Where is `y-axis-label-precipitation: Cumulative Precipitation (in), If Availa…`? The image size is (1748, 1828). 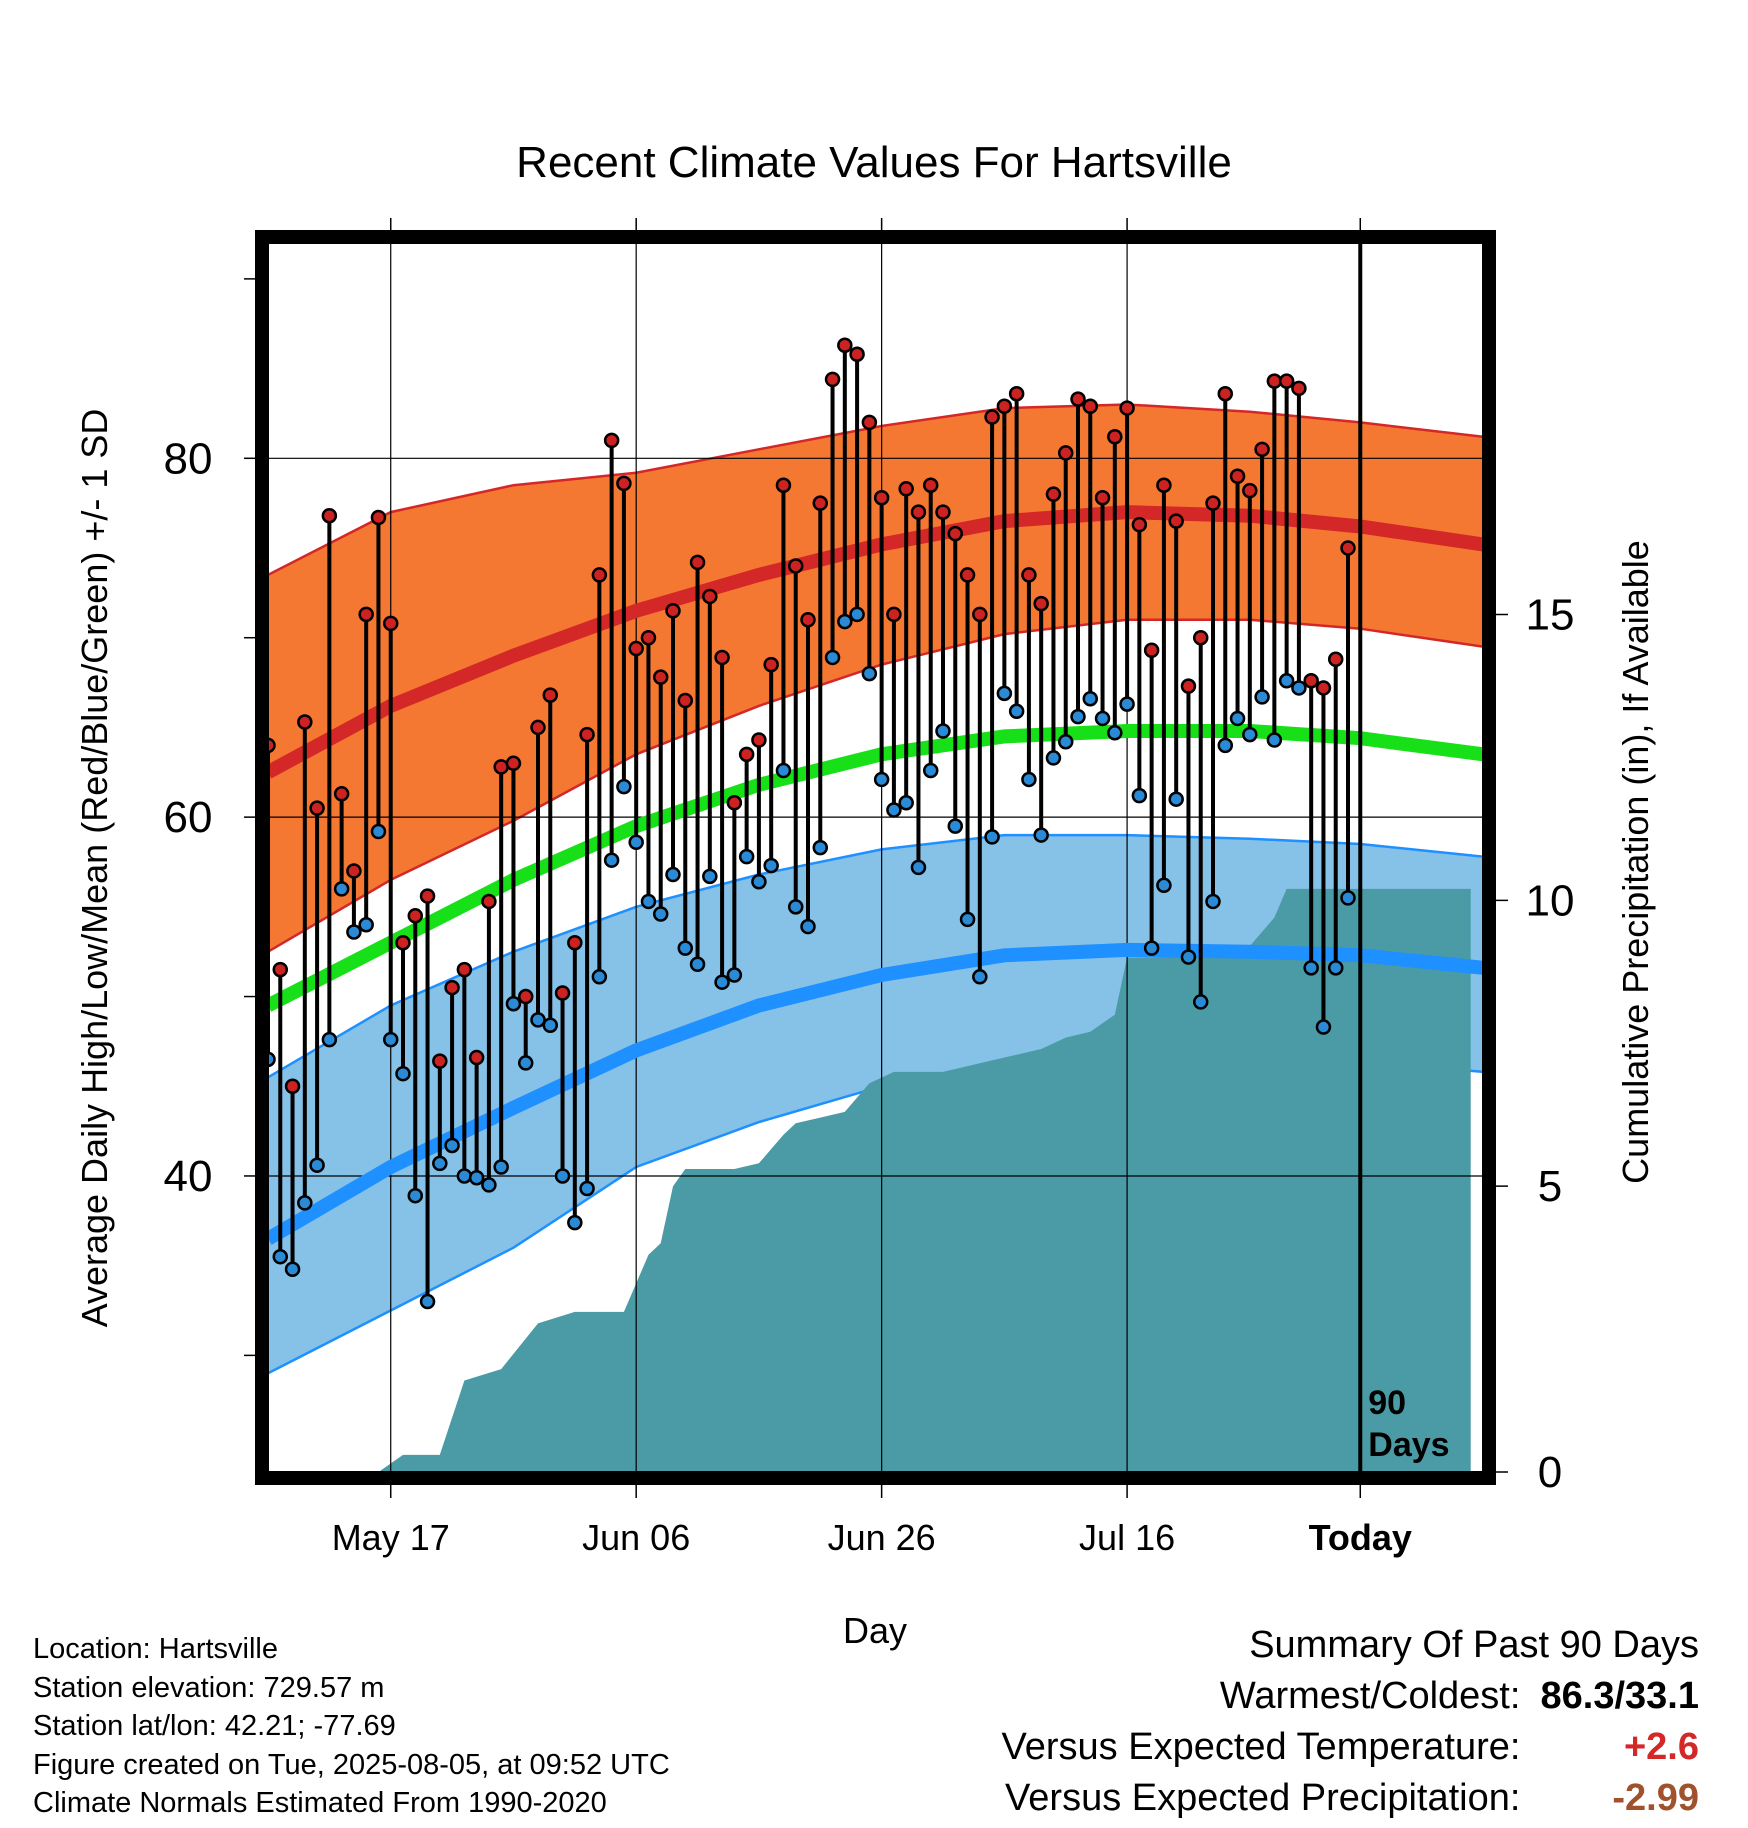
y-axis-label-precipitation: Cumulative Precipitation (in), If Availa… is located at coordinates (1635, 862).